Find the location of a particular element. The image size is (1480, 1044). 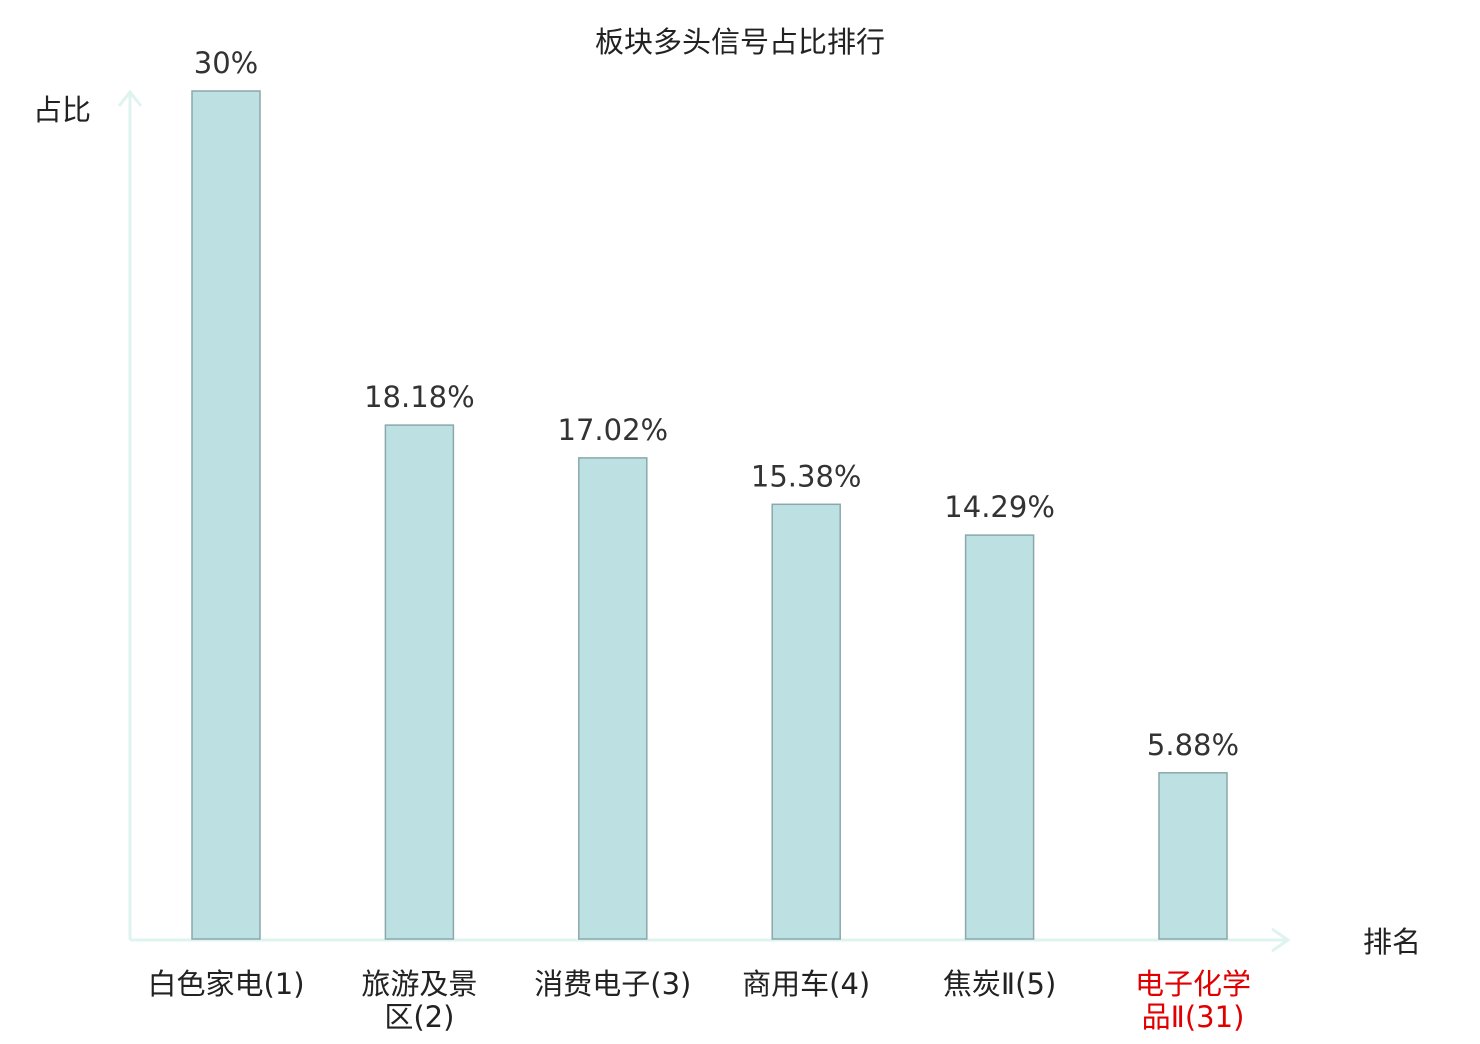

bar-value-label: 14.29% is located at coordinates (999, 507).